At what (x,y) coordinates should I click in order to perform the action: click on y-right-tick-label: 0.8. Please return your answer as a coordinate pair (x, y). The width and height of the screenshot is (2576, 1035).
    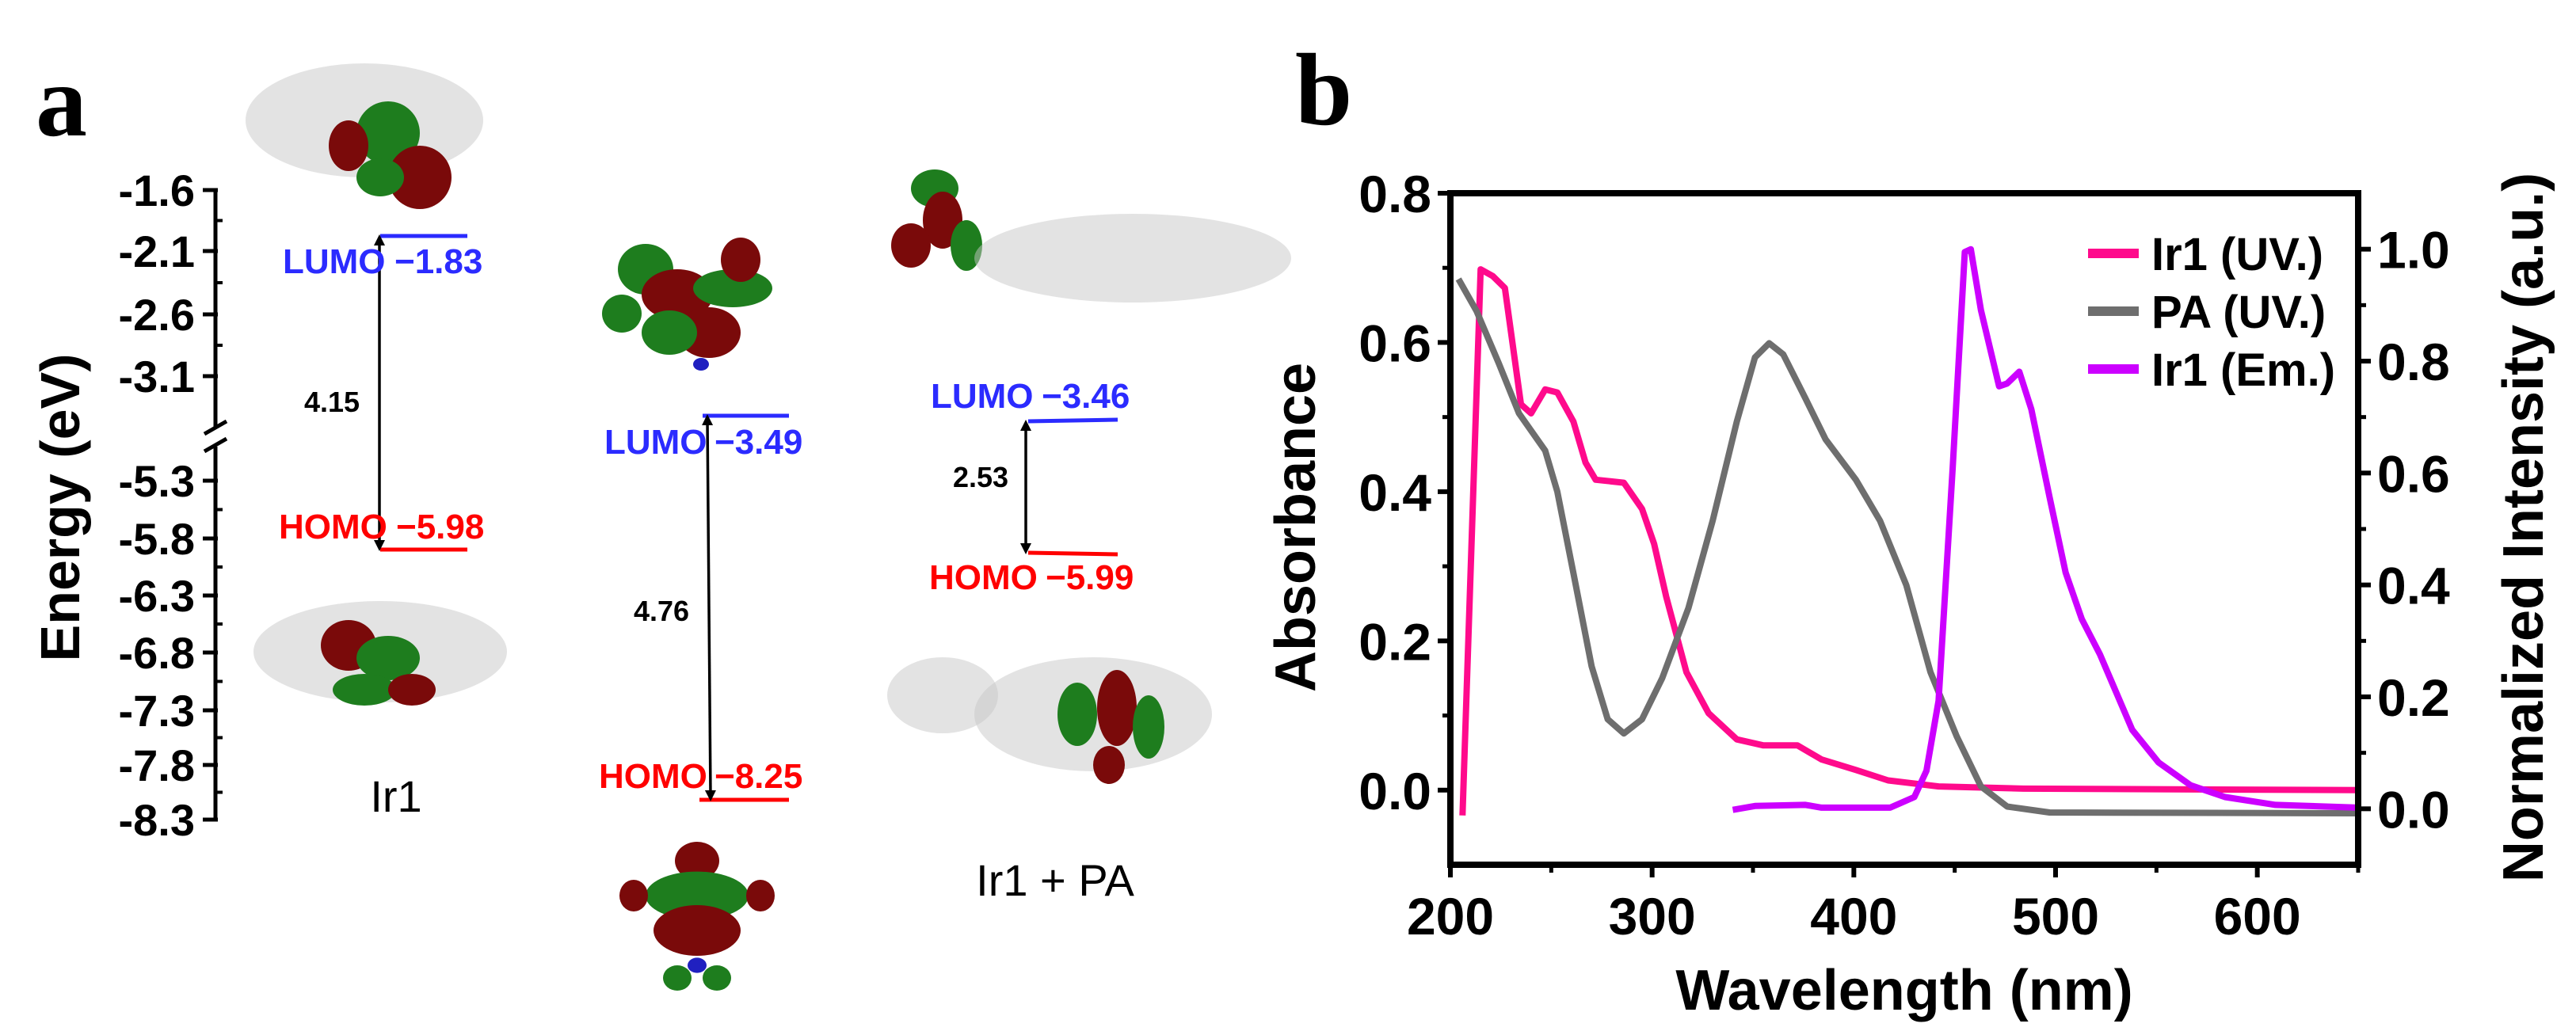
    Looking at the image, I should click on (2413, 362).